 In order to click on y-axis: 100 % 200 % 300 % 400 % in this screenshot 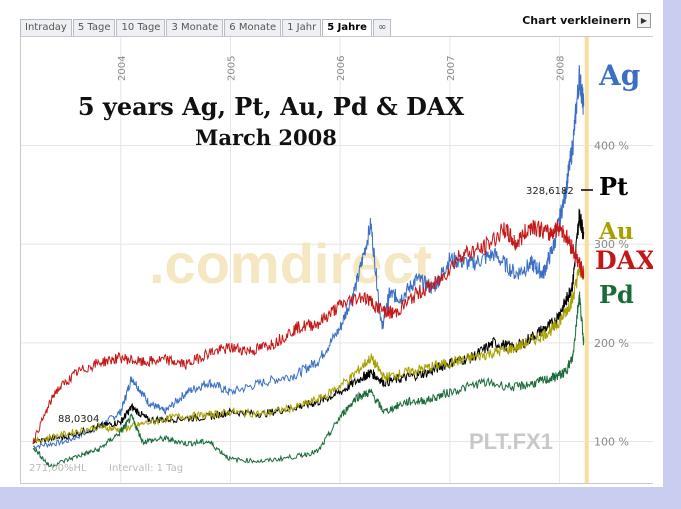, I will do `click(611, 294)`.